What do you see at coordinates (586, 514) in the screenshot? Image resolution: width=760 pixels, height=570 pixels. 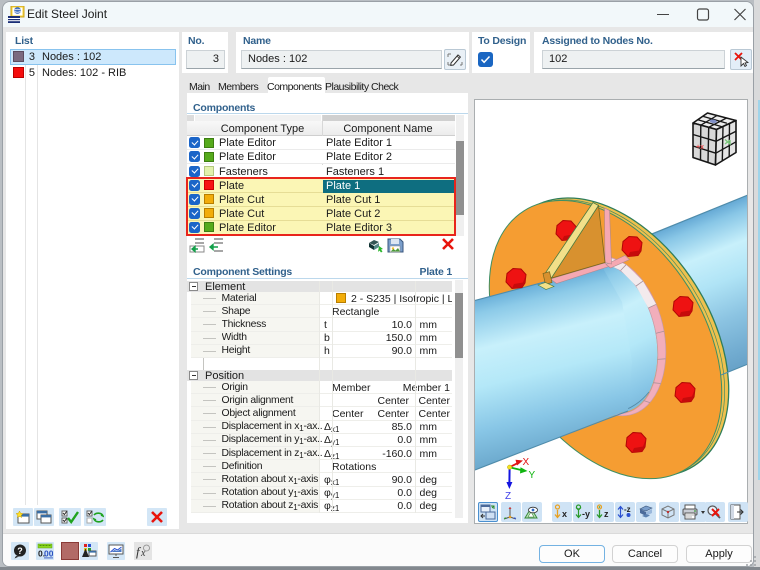 I see `svg-text: -y` at bounding box center [586, 514].